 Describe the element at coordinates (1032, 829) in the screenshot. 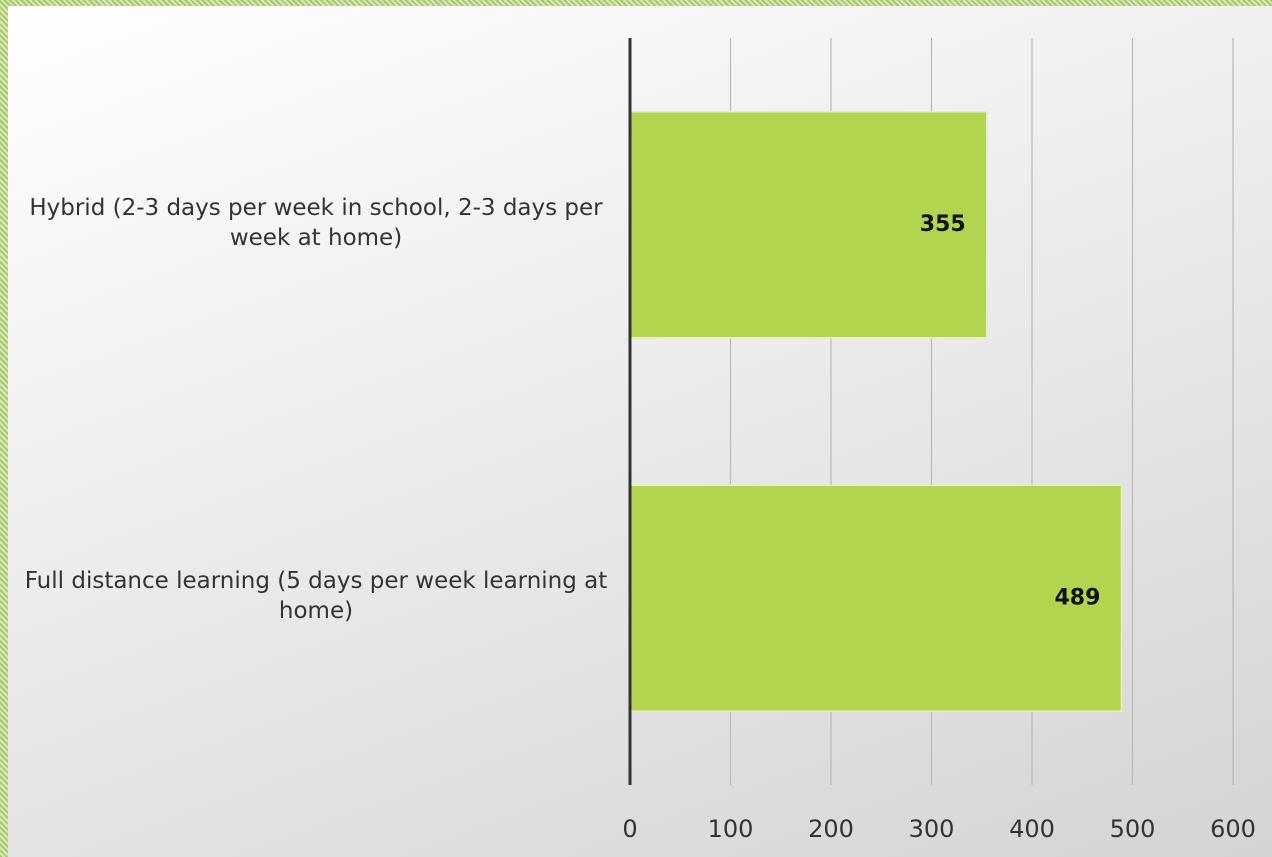

I see `x-tick-label: 400` at that location.